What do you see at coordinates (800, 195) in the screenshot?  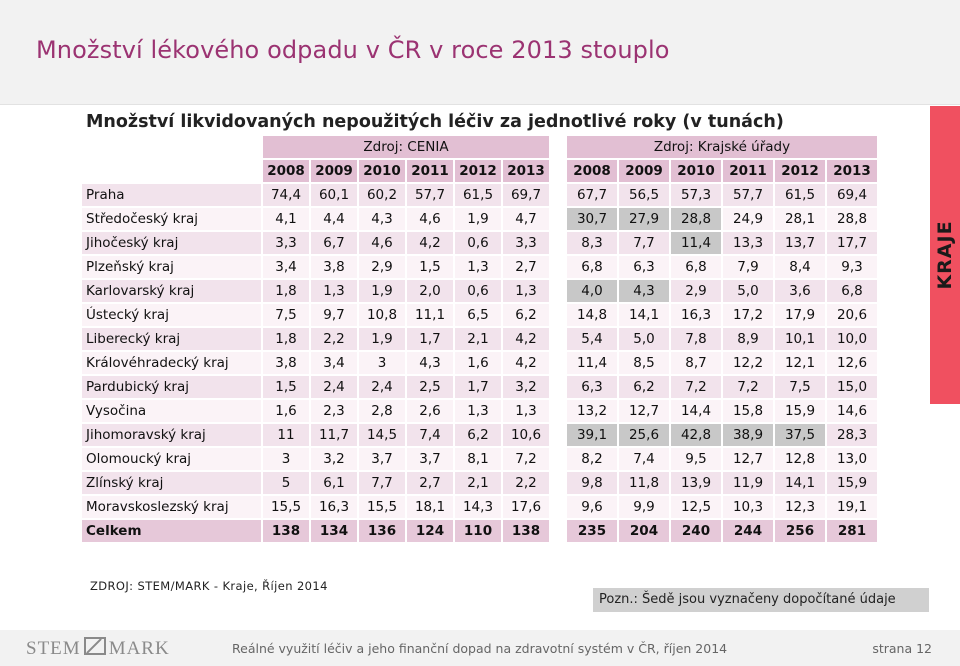 I see `kraje-value: 61,5` at bounding box center [800, 195].